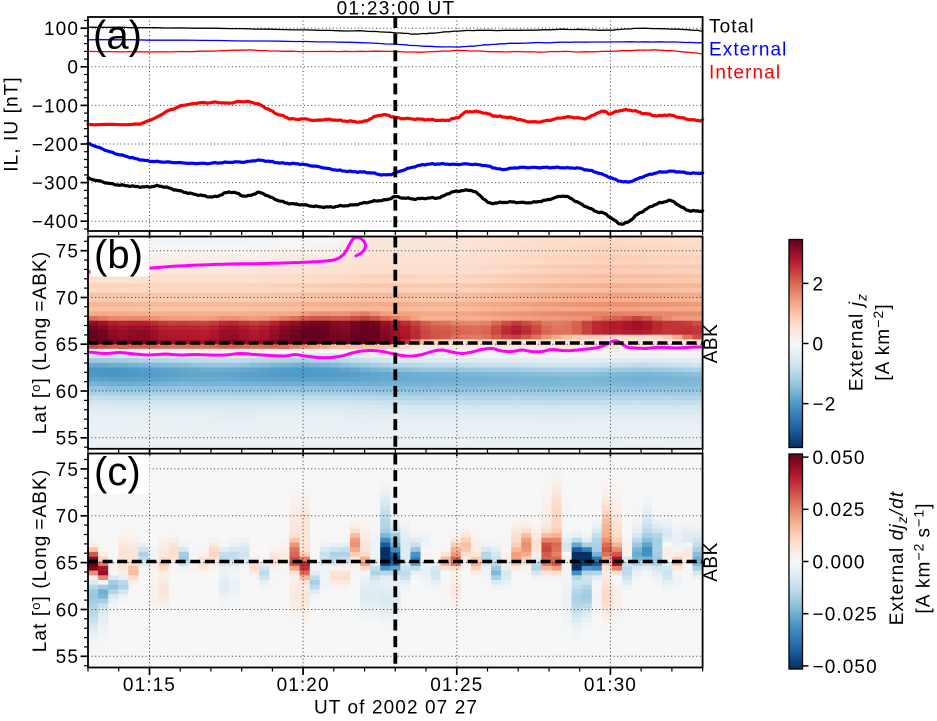 The image size is (937, 721). Describe the element at coordinates (12, 124) in the screenshot. I see `svg-text: IL, IU [nT]` at that location.